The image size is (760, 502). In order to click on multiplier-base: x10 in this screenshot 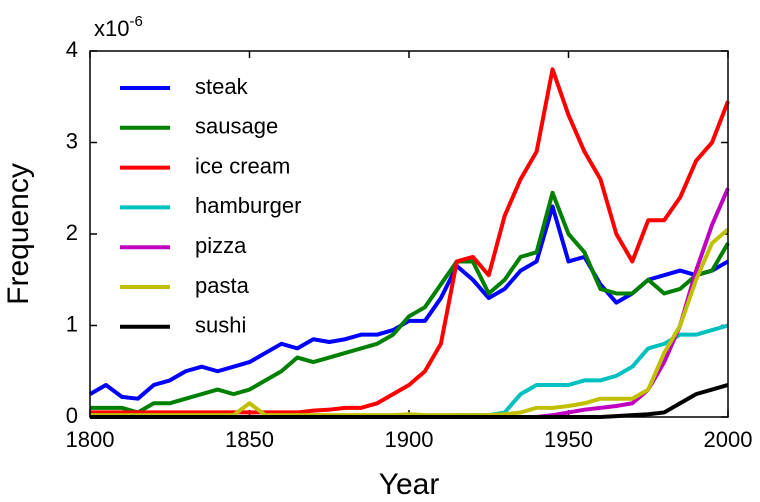, I will do `click(111, 28)`.